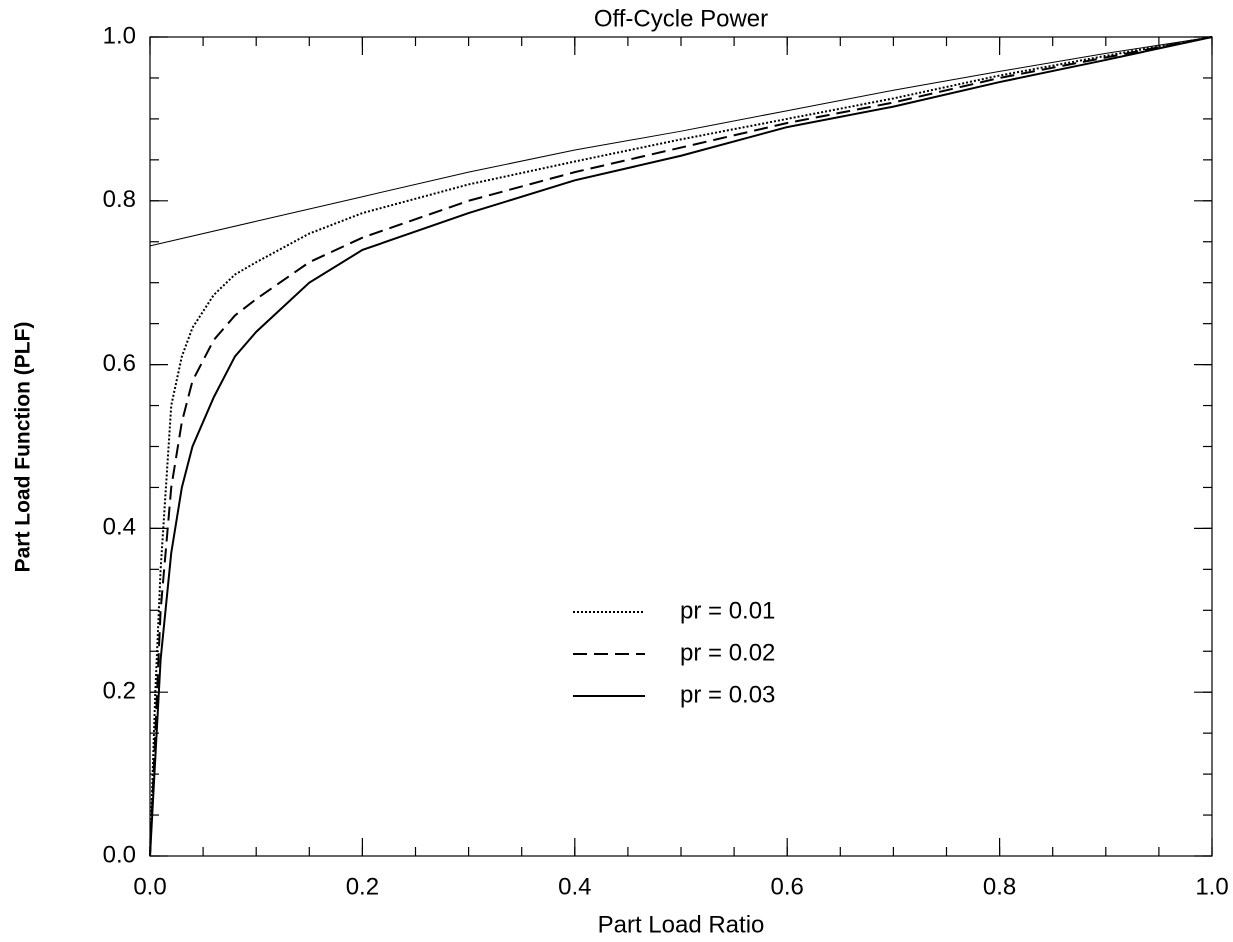 The image size is (1233, 942). I want to click on x-tick-label: 0.8, so click(999, 886).